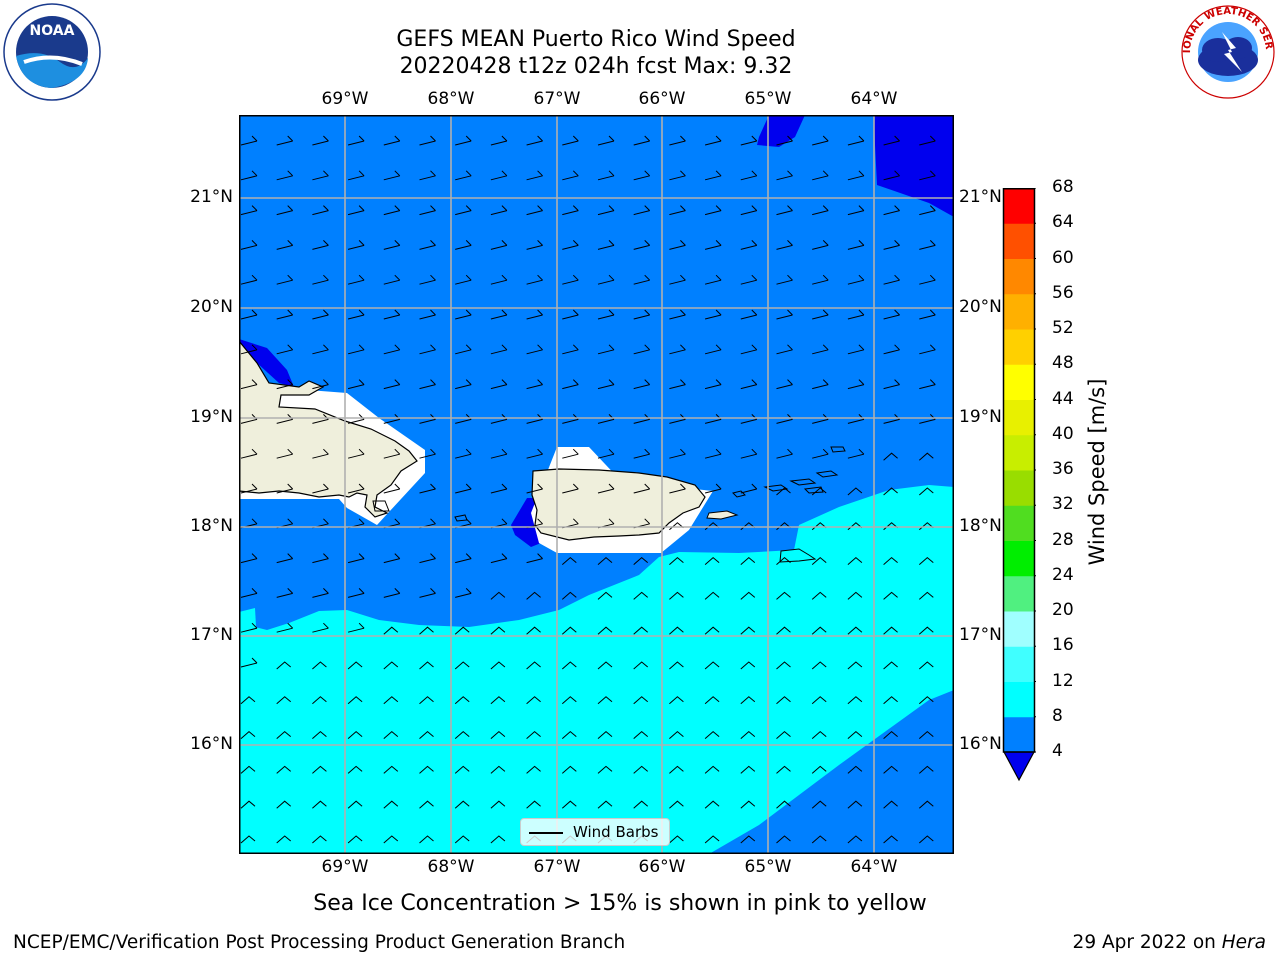  I want to click on lat-label-right-17n: 17°N, so click(980, 635).